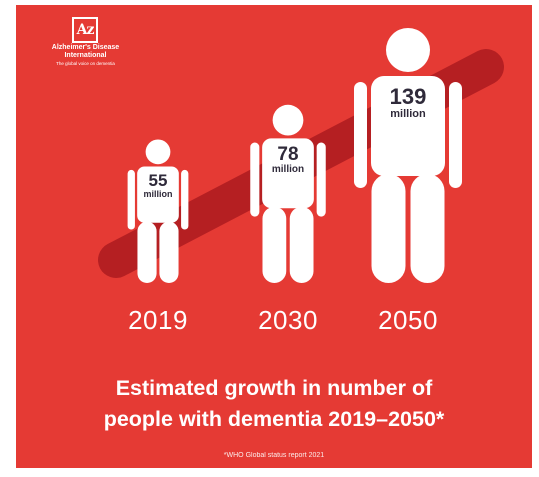 The width and height of the screenshot is (539, 477). I want to click on value-label-2019: 55, so click(158, 181).